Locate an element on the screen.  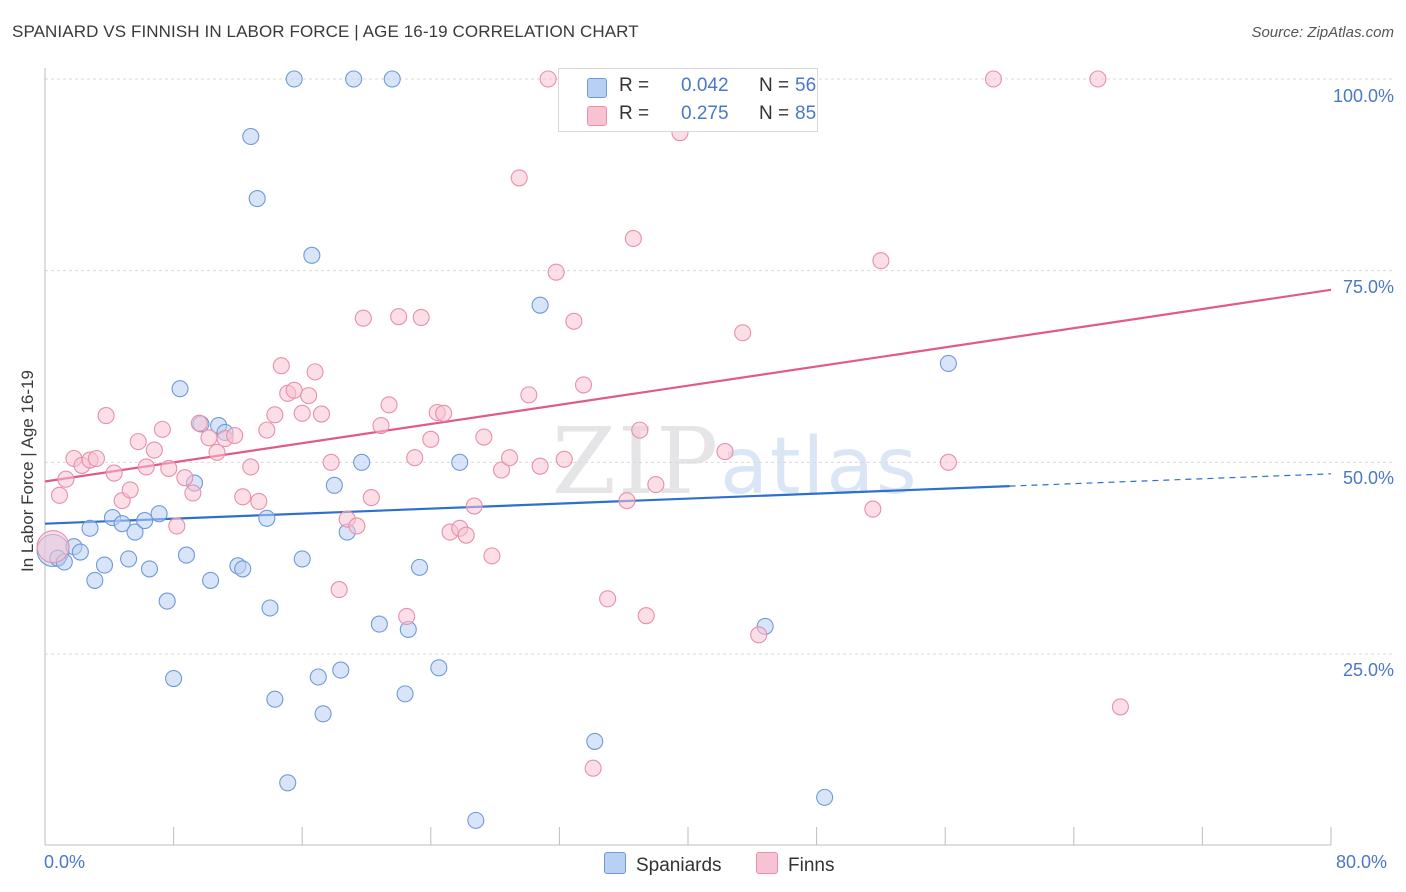
spaniards-trend-extension is located at coordinates (1170, 480).